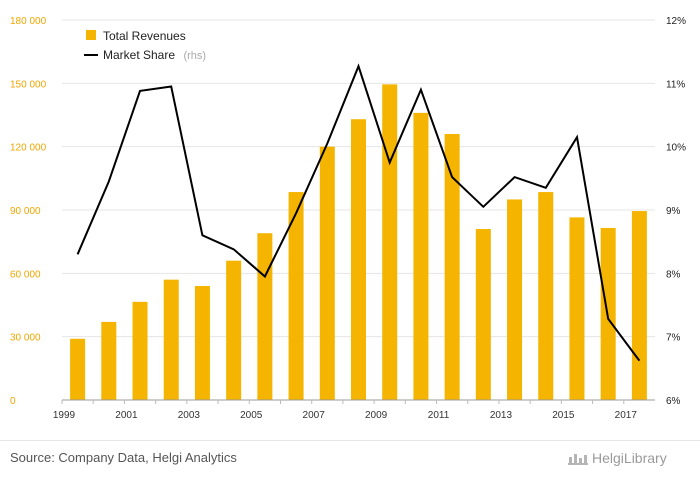 The image size is (700, 483). Describe the element at coordinates (673, 401) in the screenshot. I see `y-right-tick-label: 6%` at that location.